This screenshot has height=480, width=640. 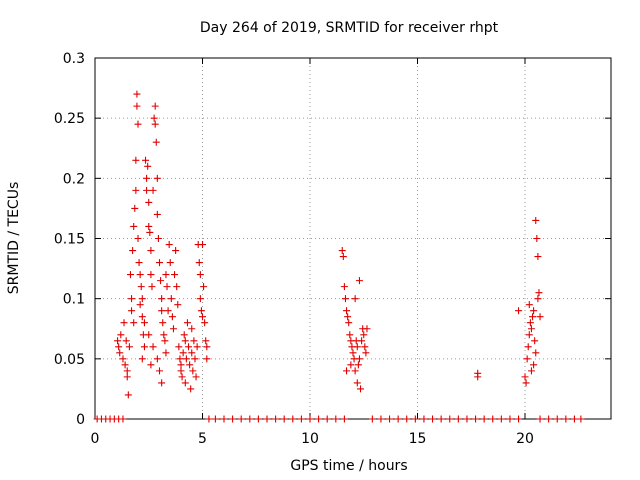 What do you see at coordinates (525, 439) in the screenshot?
I see `x-tick-label: 20` at bounding box center [525, 439].